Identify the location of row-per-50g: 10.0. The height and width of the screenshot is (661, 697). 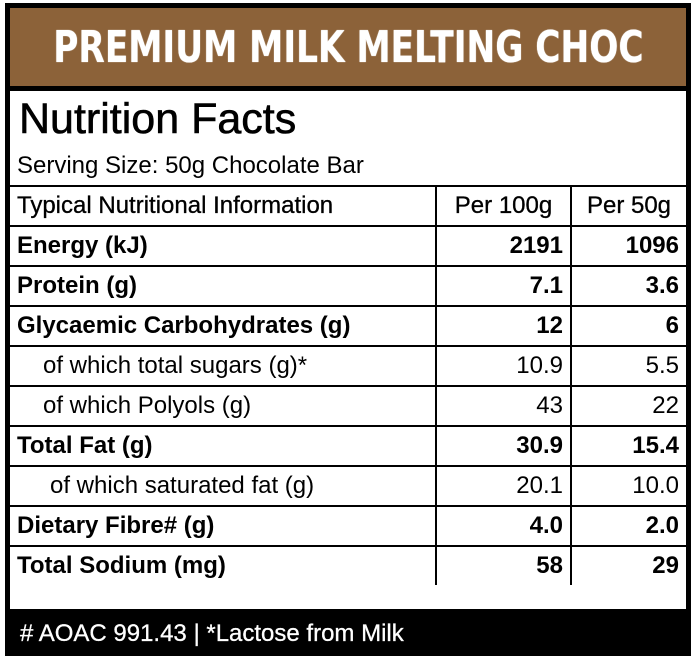
(628, 485).